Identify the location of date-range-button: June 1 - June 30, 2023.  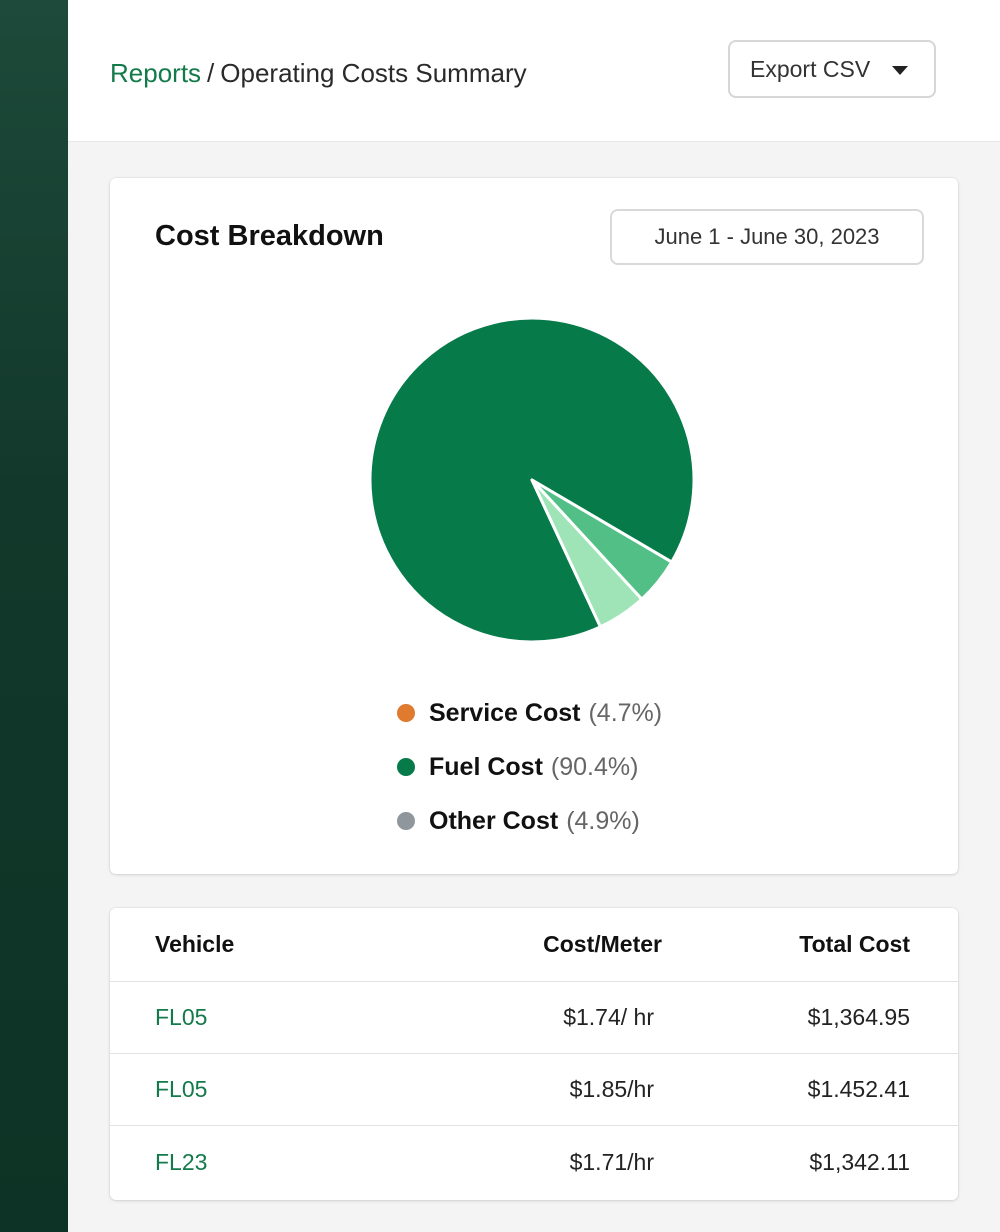
(767, 237).